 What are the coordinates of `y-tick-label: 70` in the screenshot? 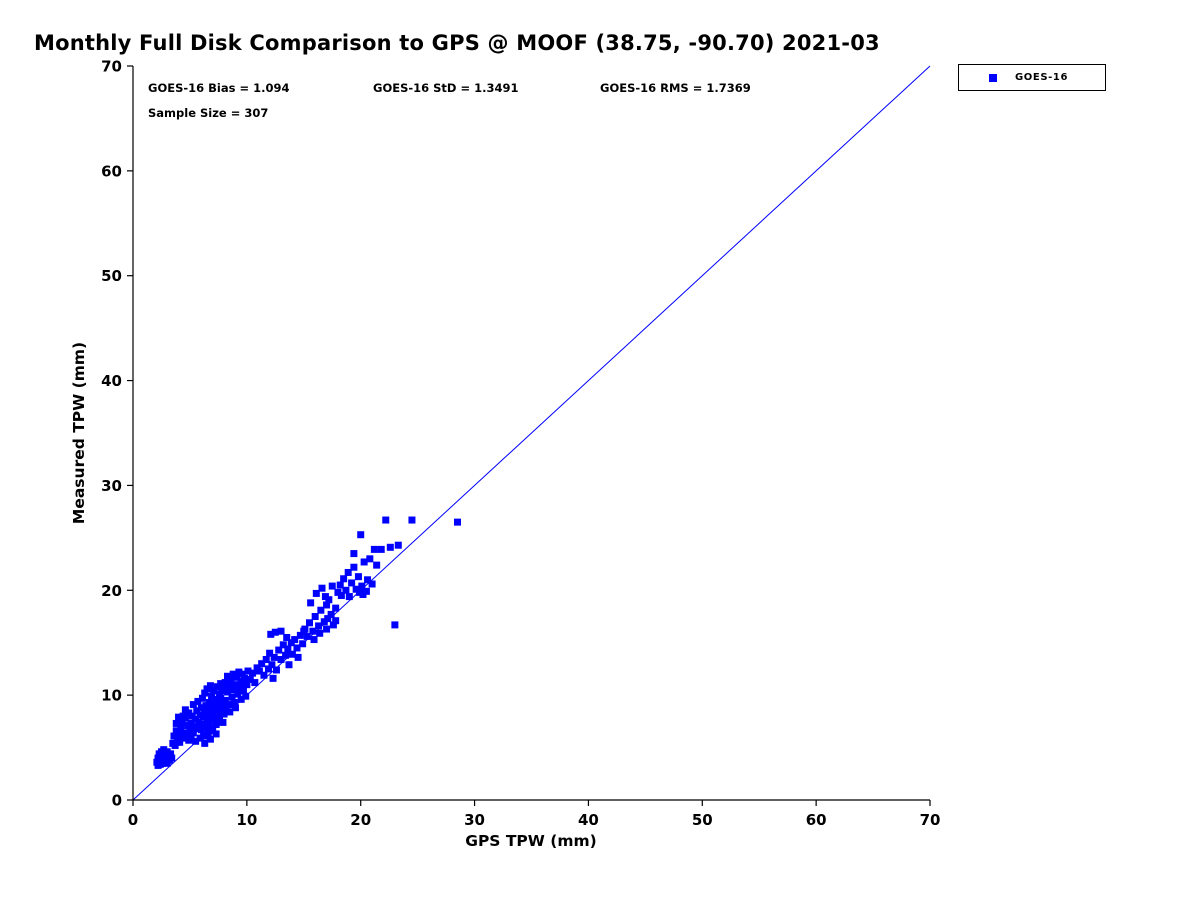 It's located at (111, 67).